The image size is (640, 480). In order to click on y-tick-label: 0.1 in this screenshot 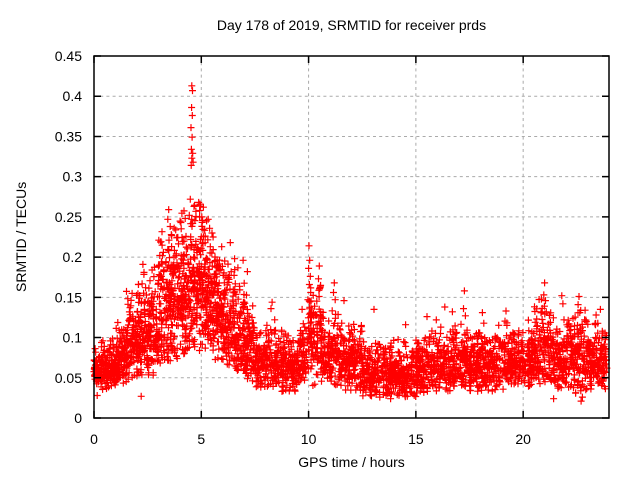, I will do `click(73, 338)`.